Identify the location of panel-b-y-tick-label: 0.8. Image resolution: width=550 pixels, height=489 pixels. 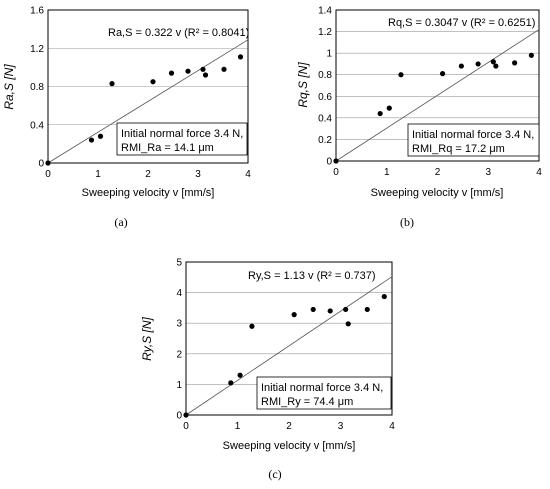
(325, 75).